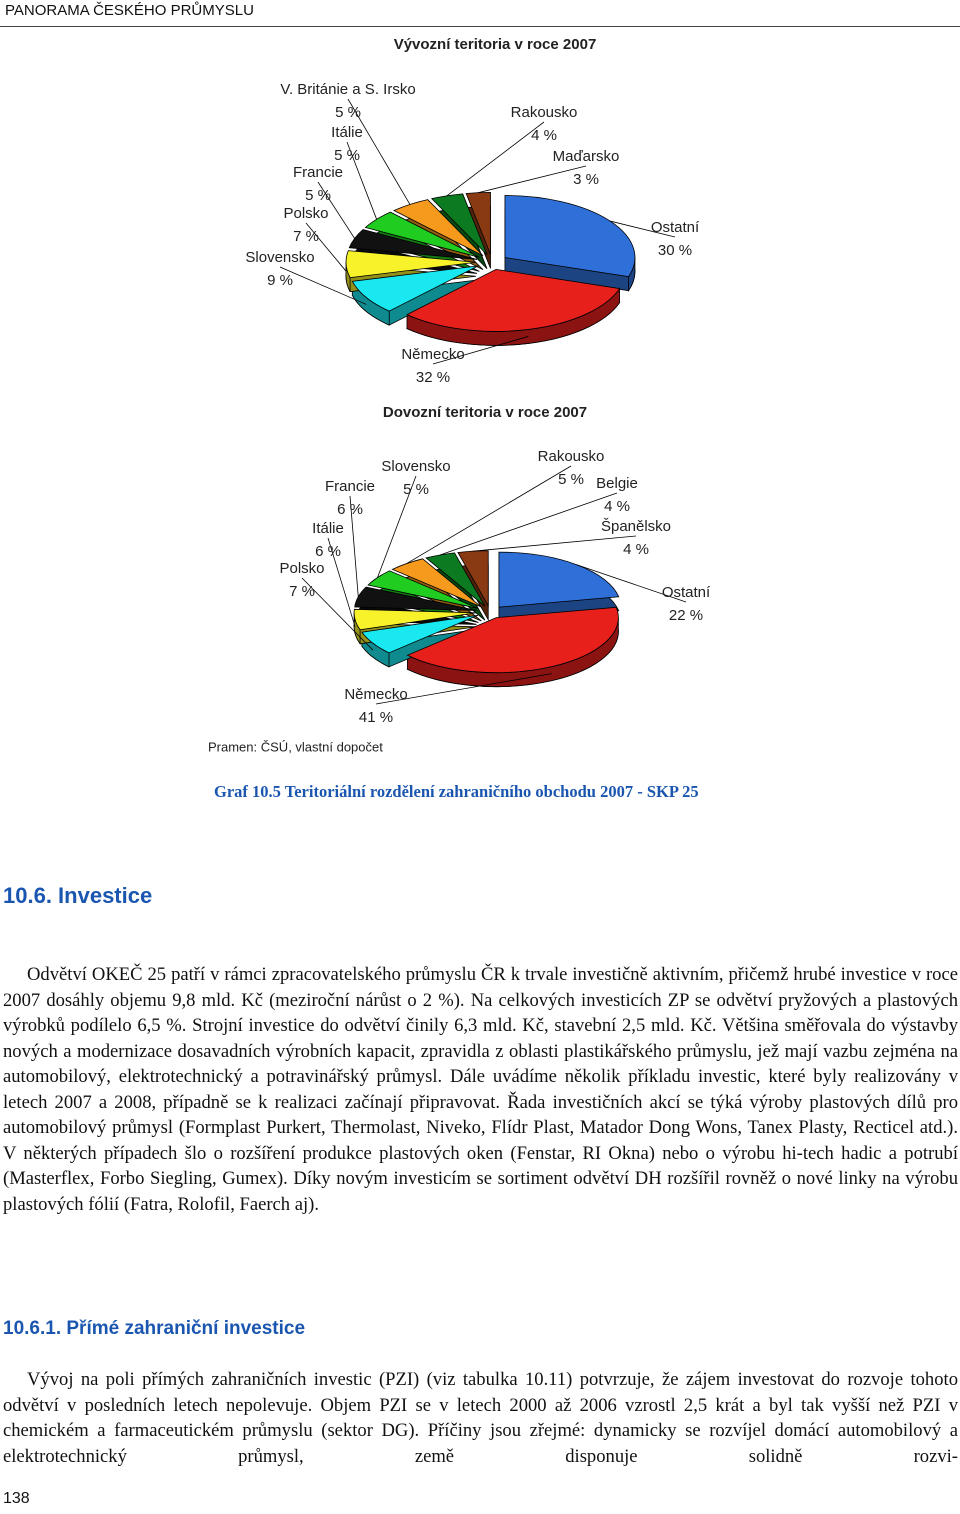 The image size is (960, 1514). What do you see at coordinates (16, 1498) in the screenshot?
I see `page-number: 138` at bounding box center [16, 1498].